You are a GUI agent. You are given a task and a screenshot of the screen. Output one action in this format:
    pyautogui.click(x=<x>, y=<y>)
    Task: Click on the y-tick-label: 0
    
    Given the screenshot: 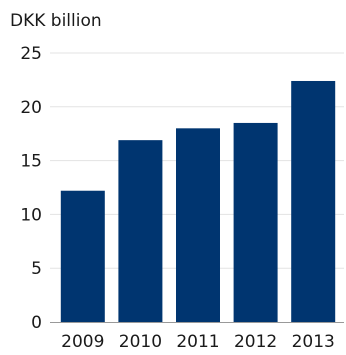 What is the action you would take?
    pyautogui.click(x=36, y=323)
    